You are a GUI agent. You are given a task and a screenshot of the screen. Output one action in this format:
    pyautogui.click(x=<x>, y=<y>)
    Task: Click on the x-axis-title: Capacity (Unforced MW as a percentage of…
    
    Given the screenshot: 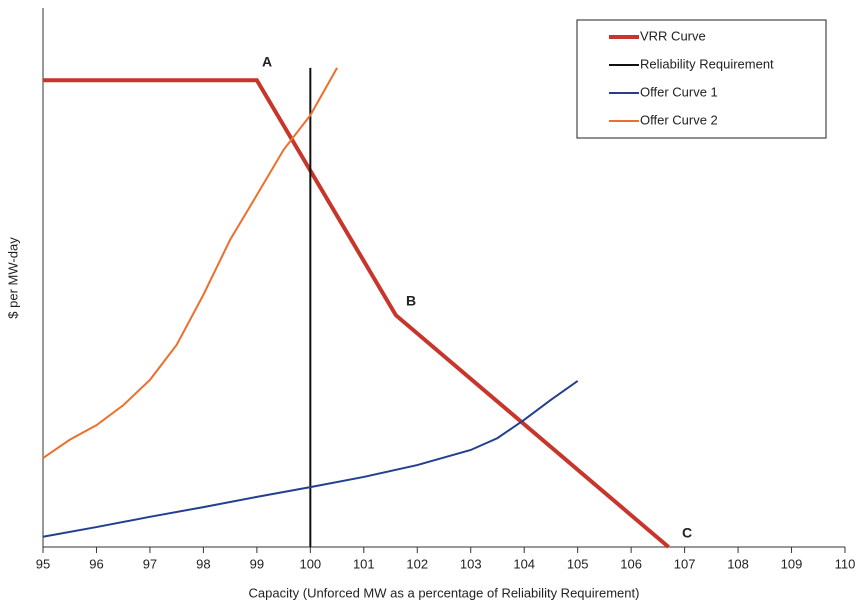 What is the action you would take?
    pyautogui.click(x=444, y=592)
    